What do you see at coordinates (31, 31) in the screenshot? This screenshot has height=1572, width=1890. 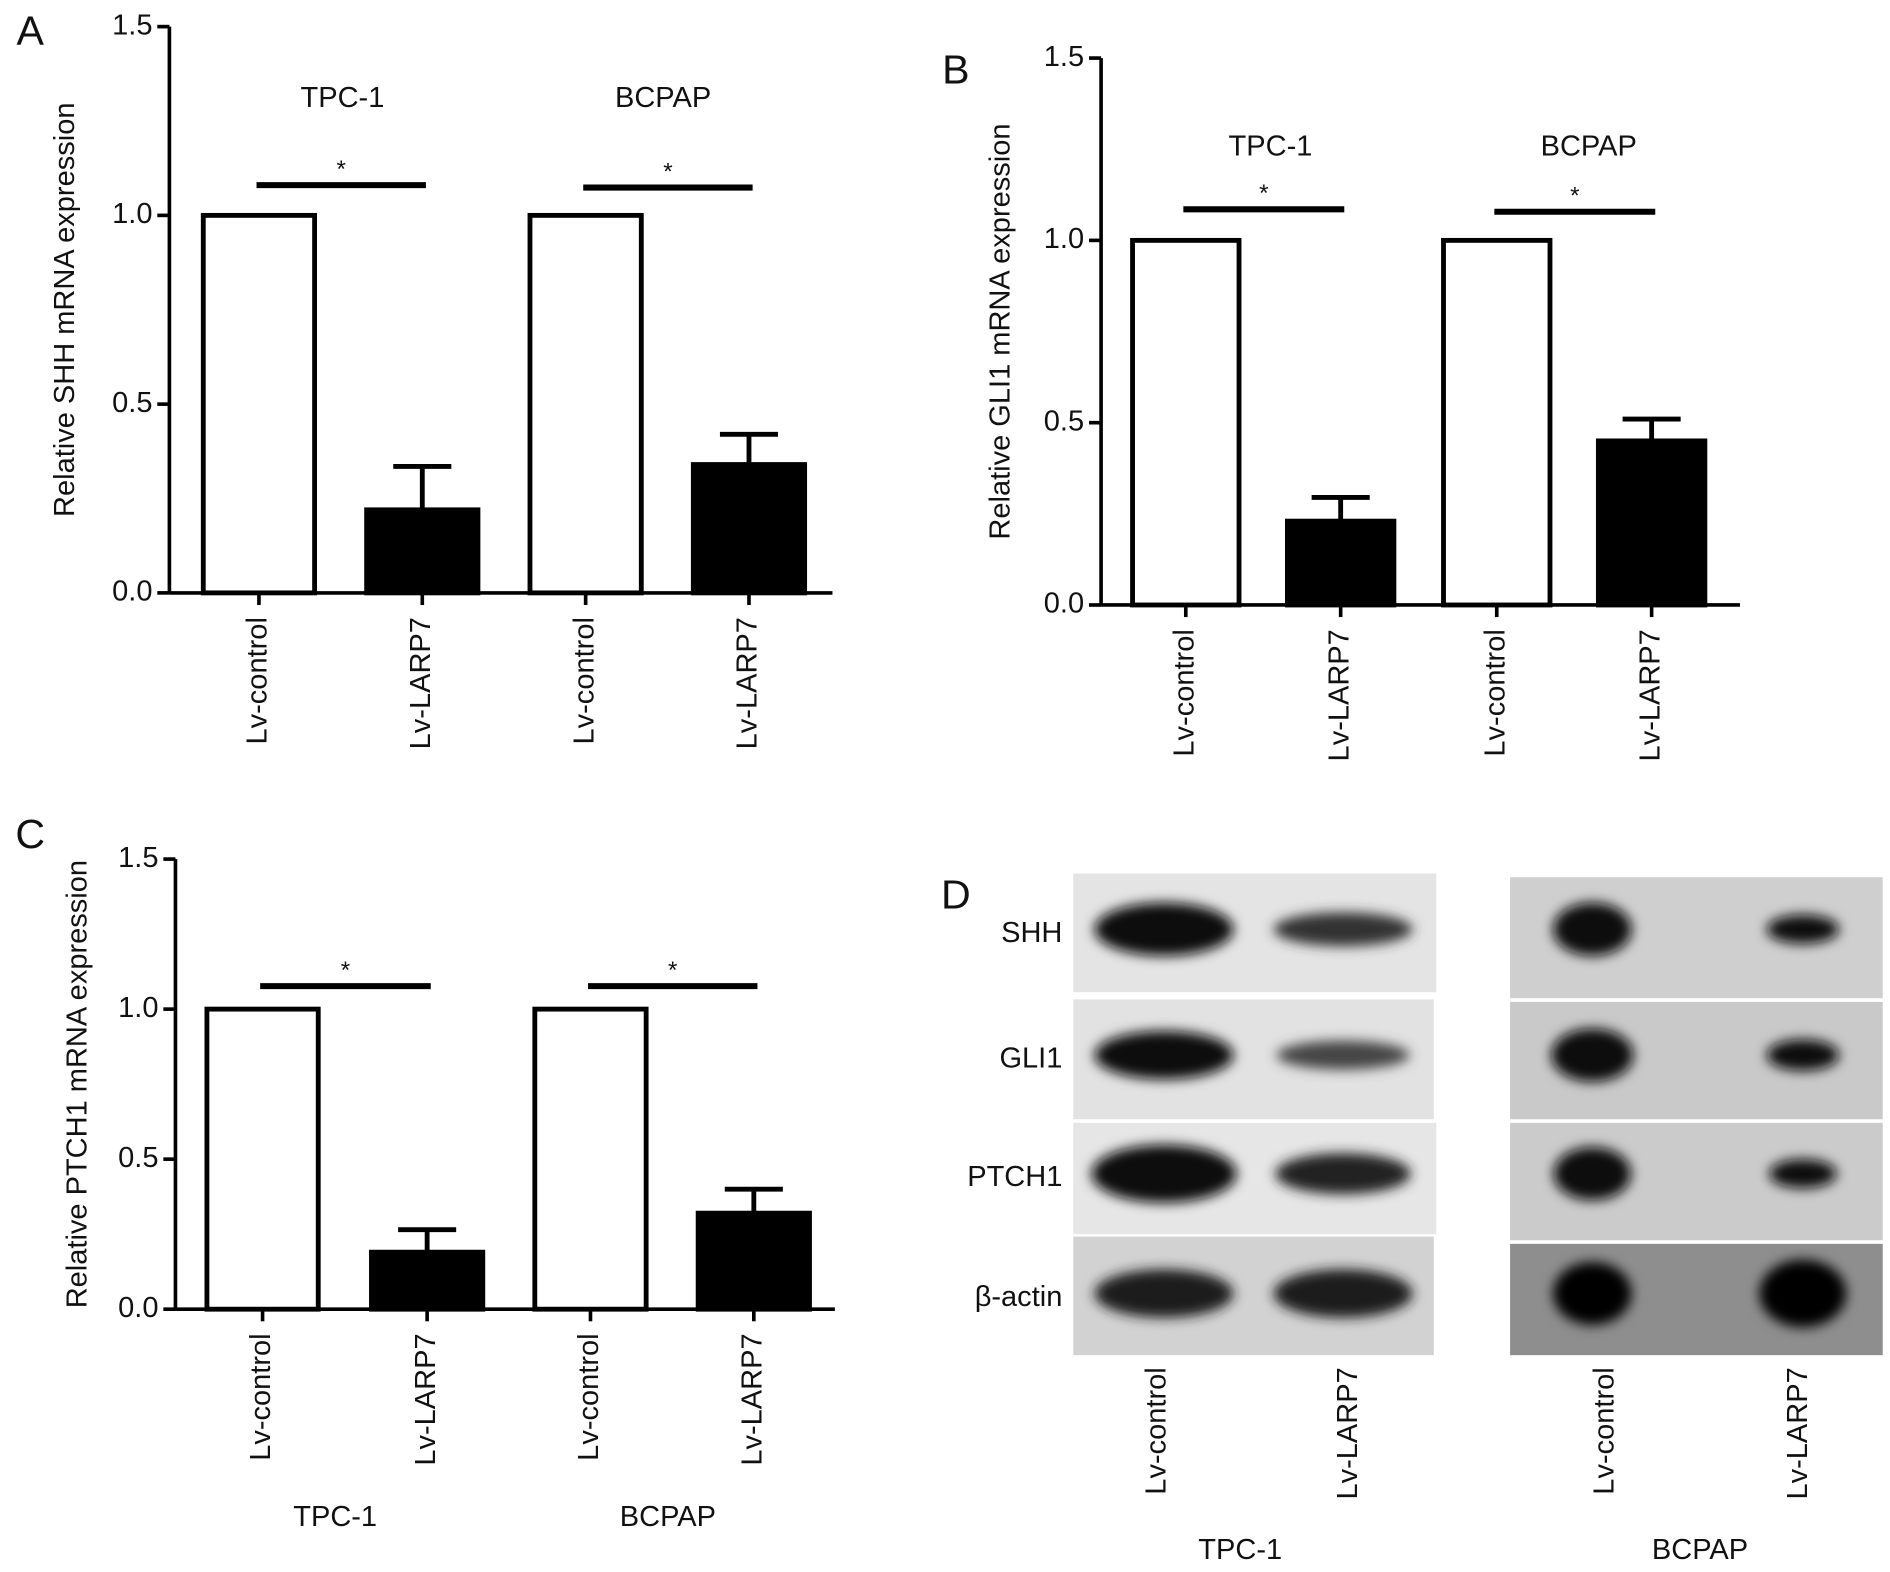 I see `panel-letter: A` at bounding box center [31, 31].